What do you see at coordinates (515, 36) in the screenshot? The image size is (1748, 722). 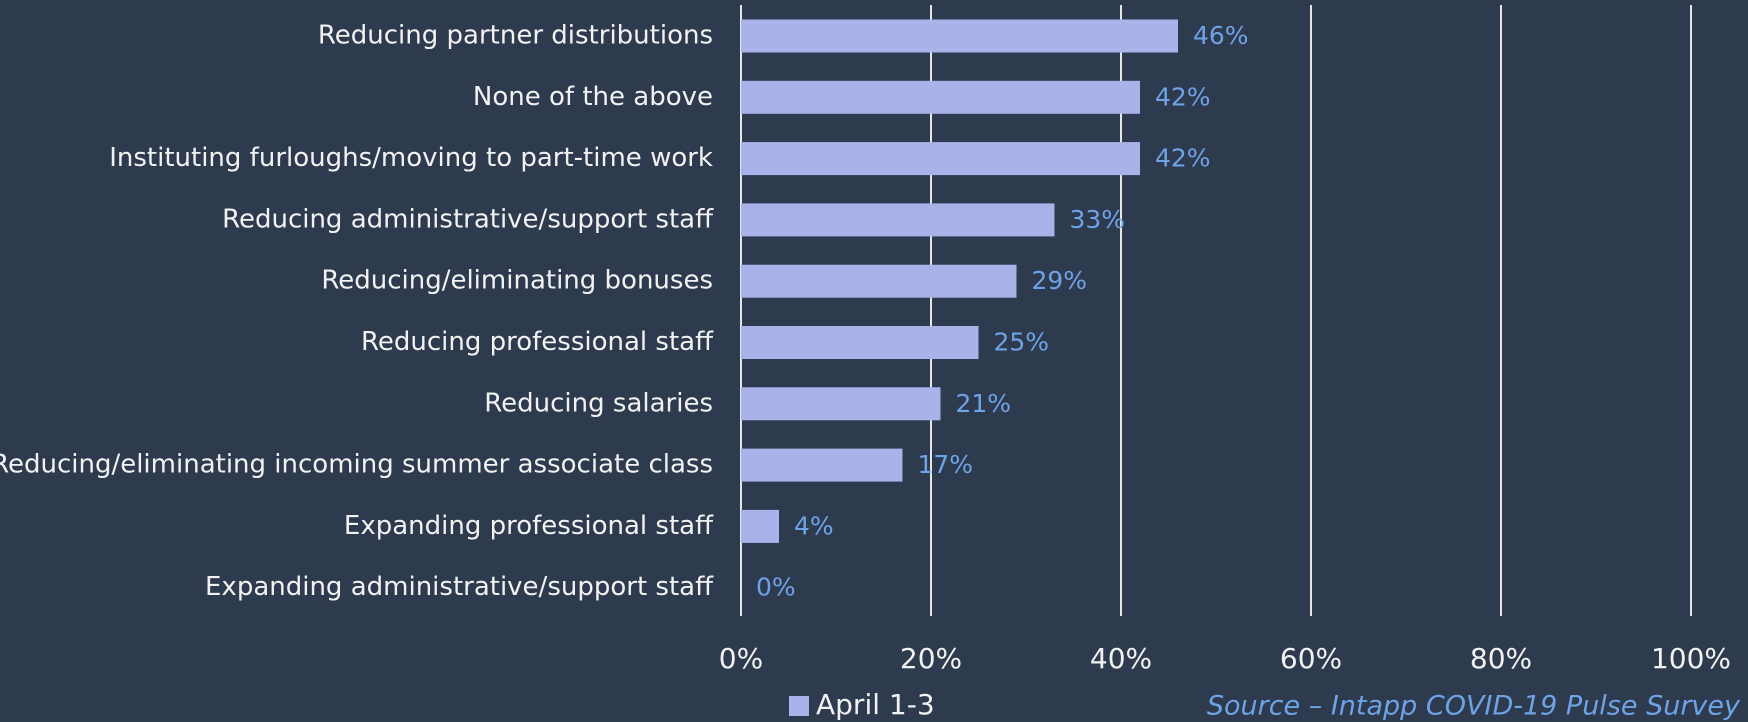 I see `category-label: Reducing partner distributions` at bounding box center [515, 36].